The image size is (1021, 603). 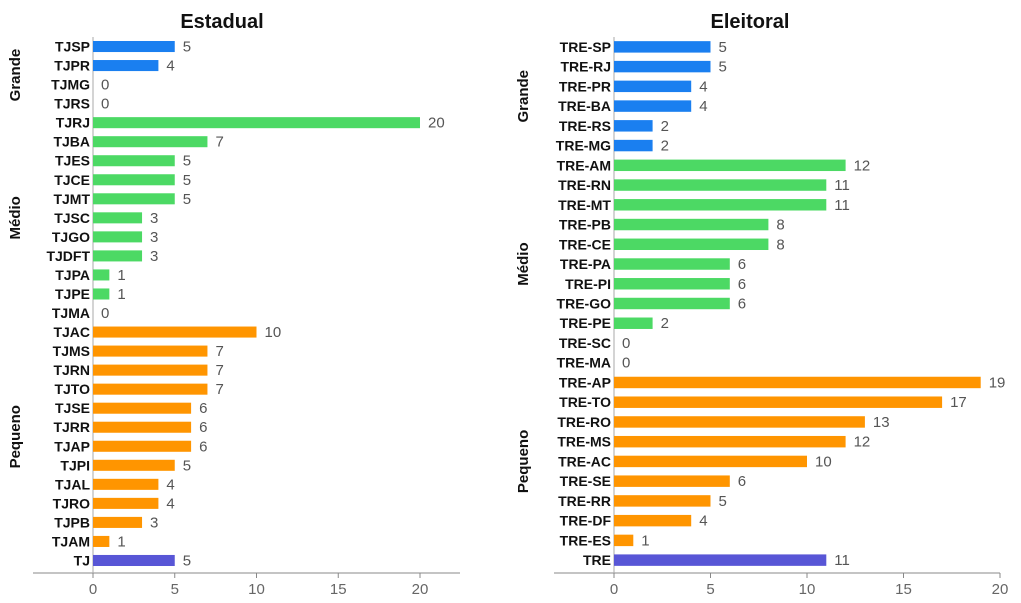 I want to click on bar-tre-pa, so click(x=672, y=264).